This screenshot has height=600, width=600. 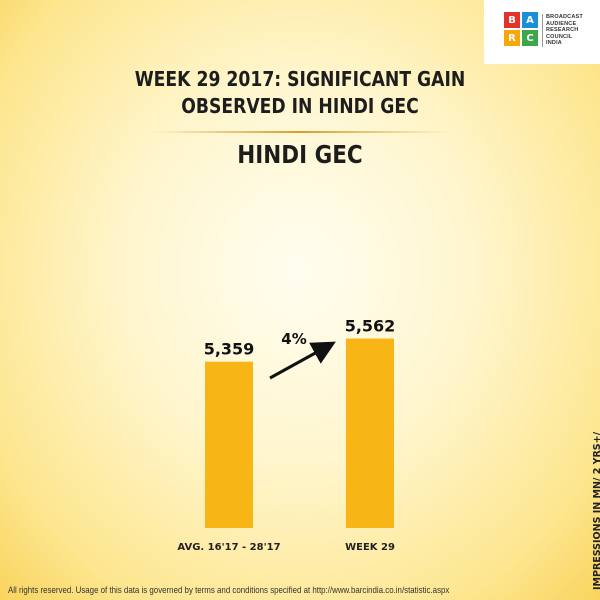 I want to click on logo-text-line: COUNCIL, so click(x=559, y=36).